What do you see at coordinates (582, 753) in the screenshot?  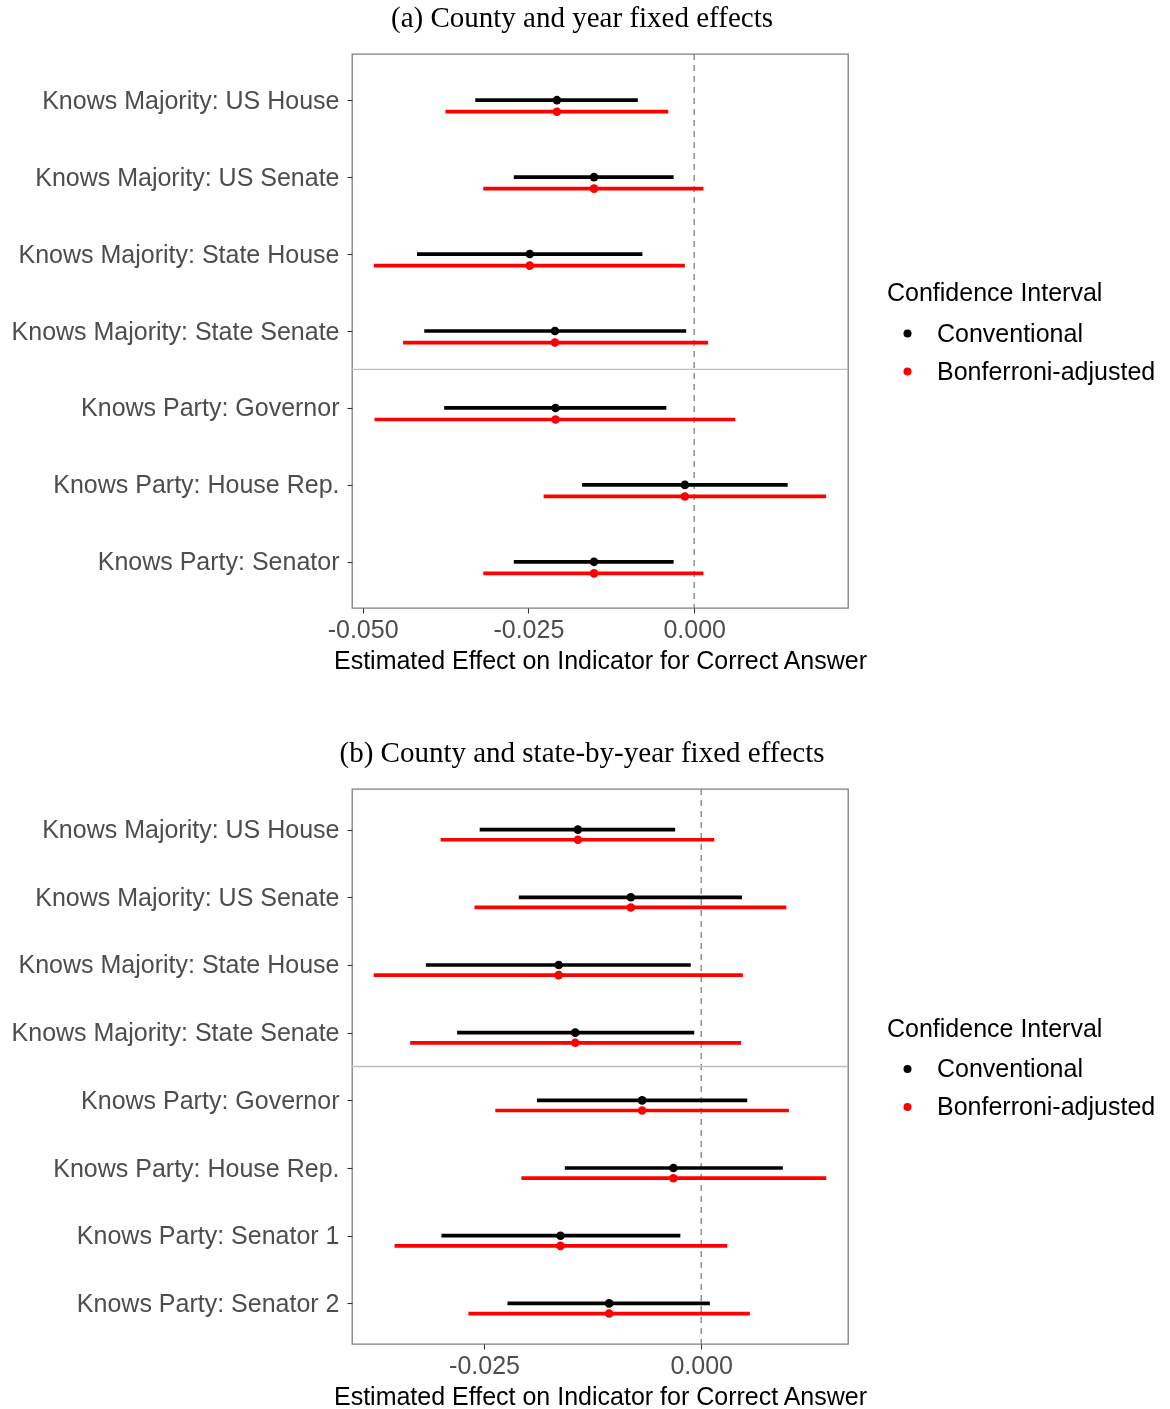 I see `chart-title: (b) County and state-by-year fixed effects` at bounding box center [582, 753].